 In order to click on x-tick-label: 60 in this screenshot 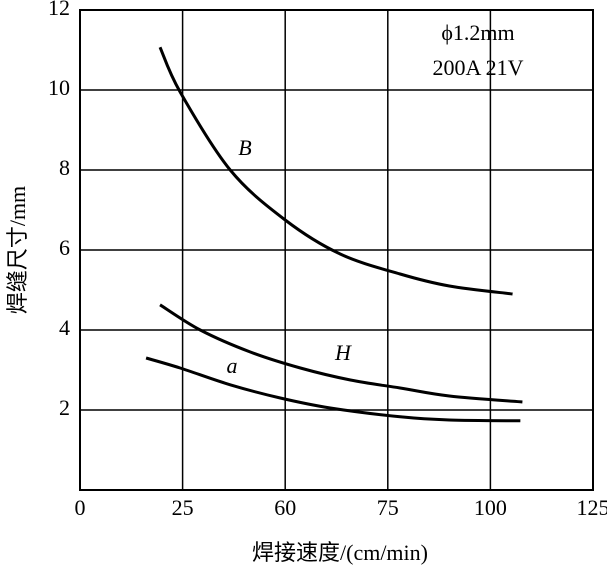, I will do `click(285, 507)`.